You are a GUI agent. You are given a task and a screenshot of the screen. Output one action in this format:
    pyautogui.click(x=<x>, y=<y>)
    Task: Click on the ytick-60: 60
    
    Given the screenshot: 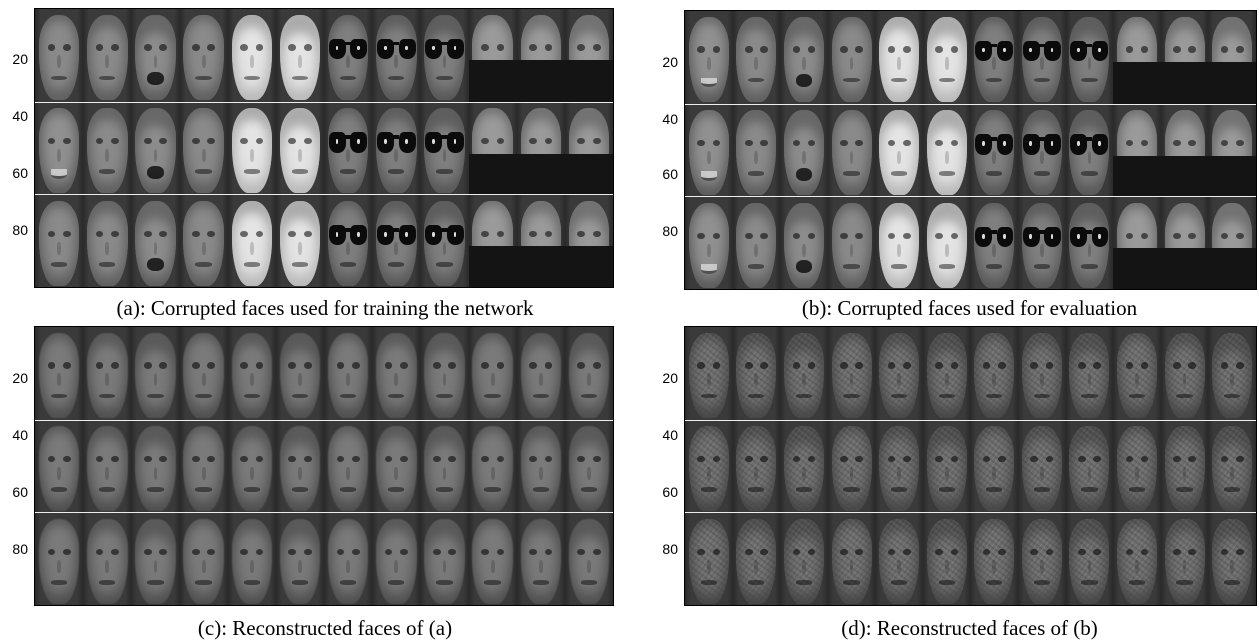 What is the action you would take?
    pyautogui.click(x=20, y=173)
    